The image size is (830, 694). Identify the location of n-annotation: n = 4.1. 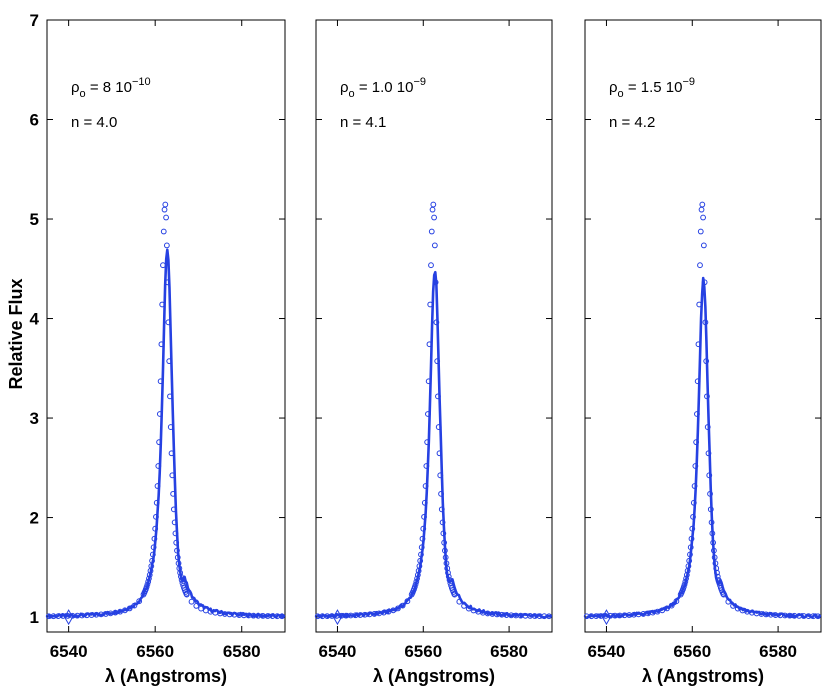
(363, 122).